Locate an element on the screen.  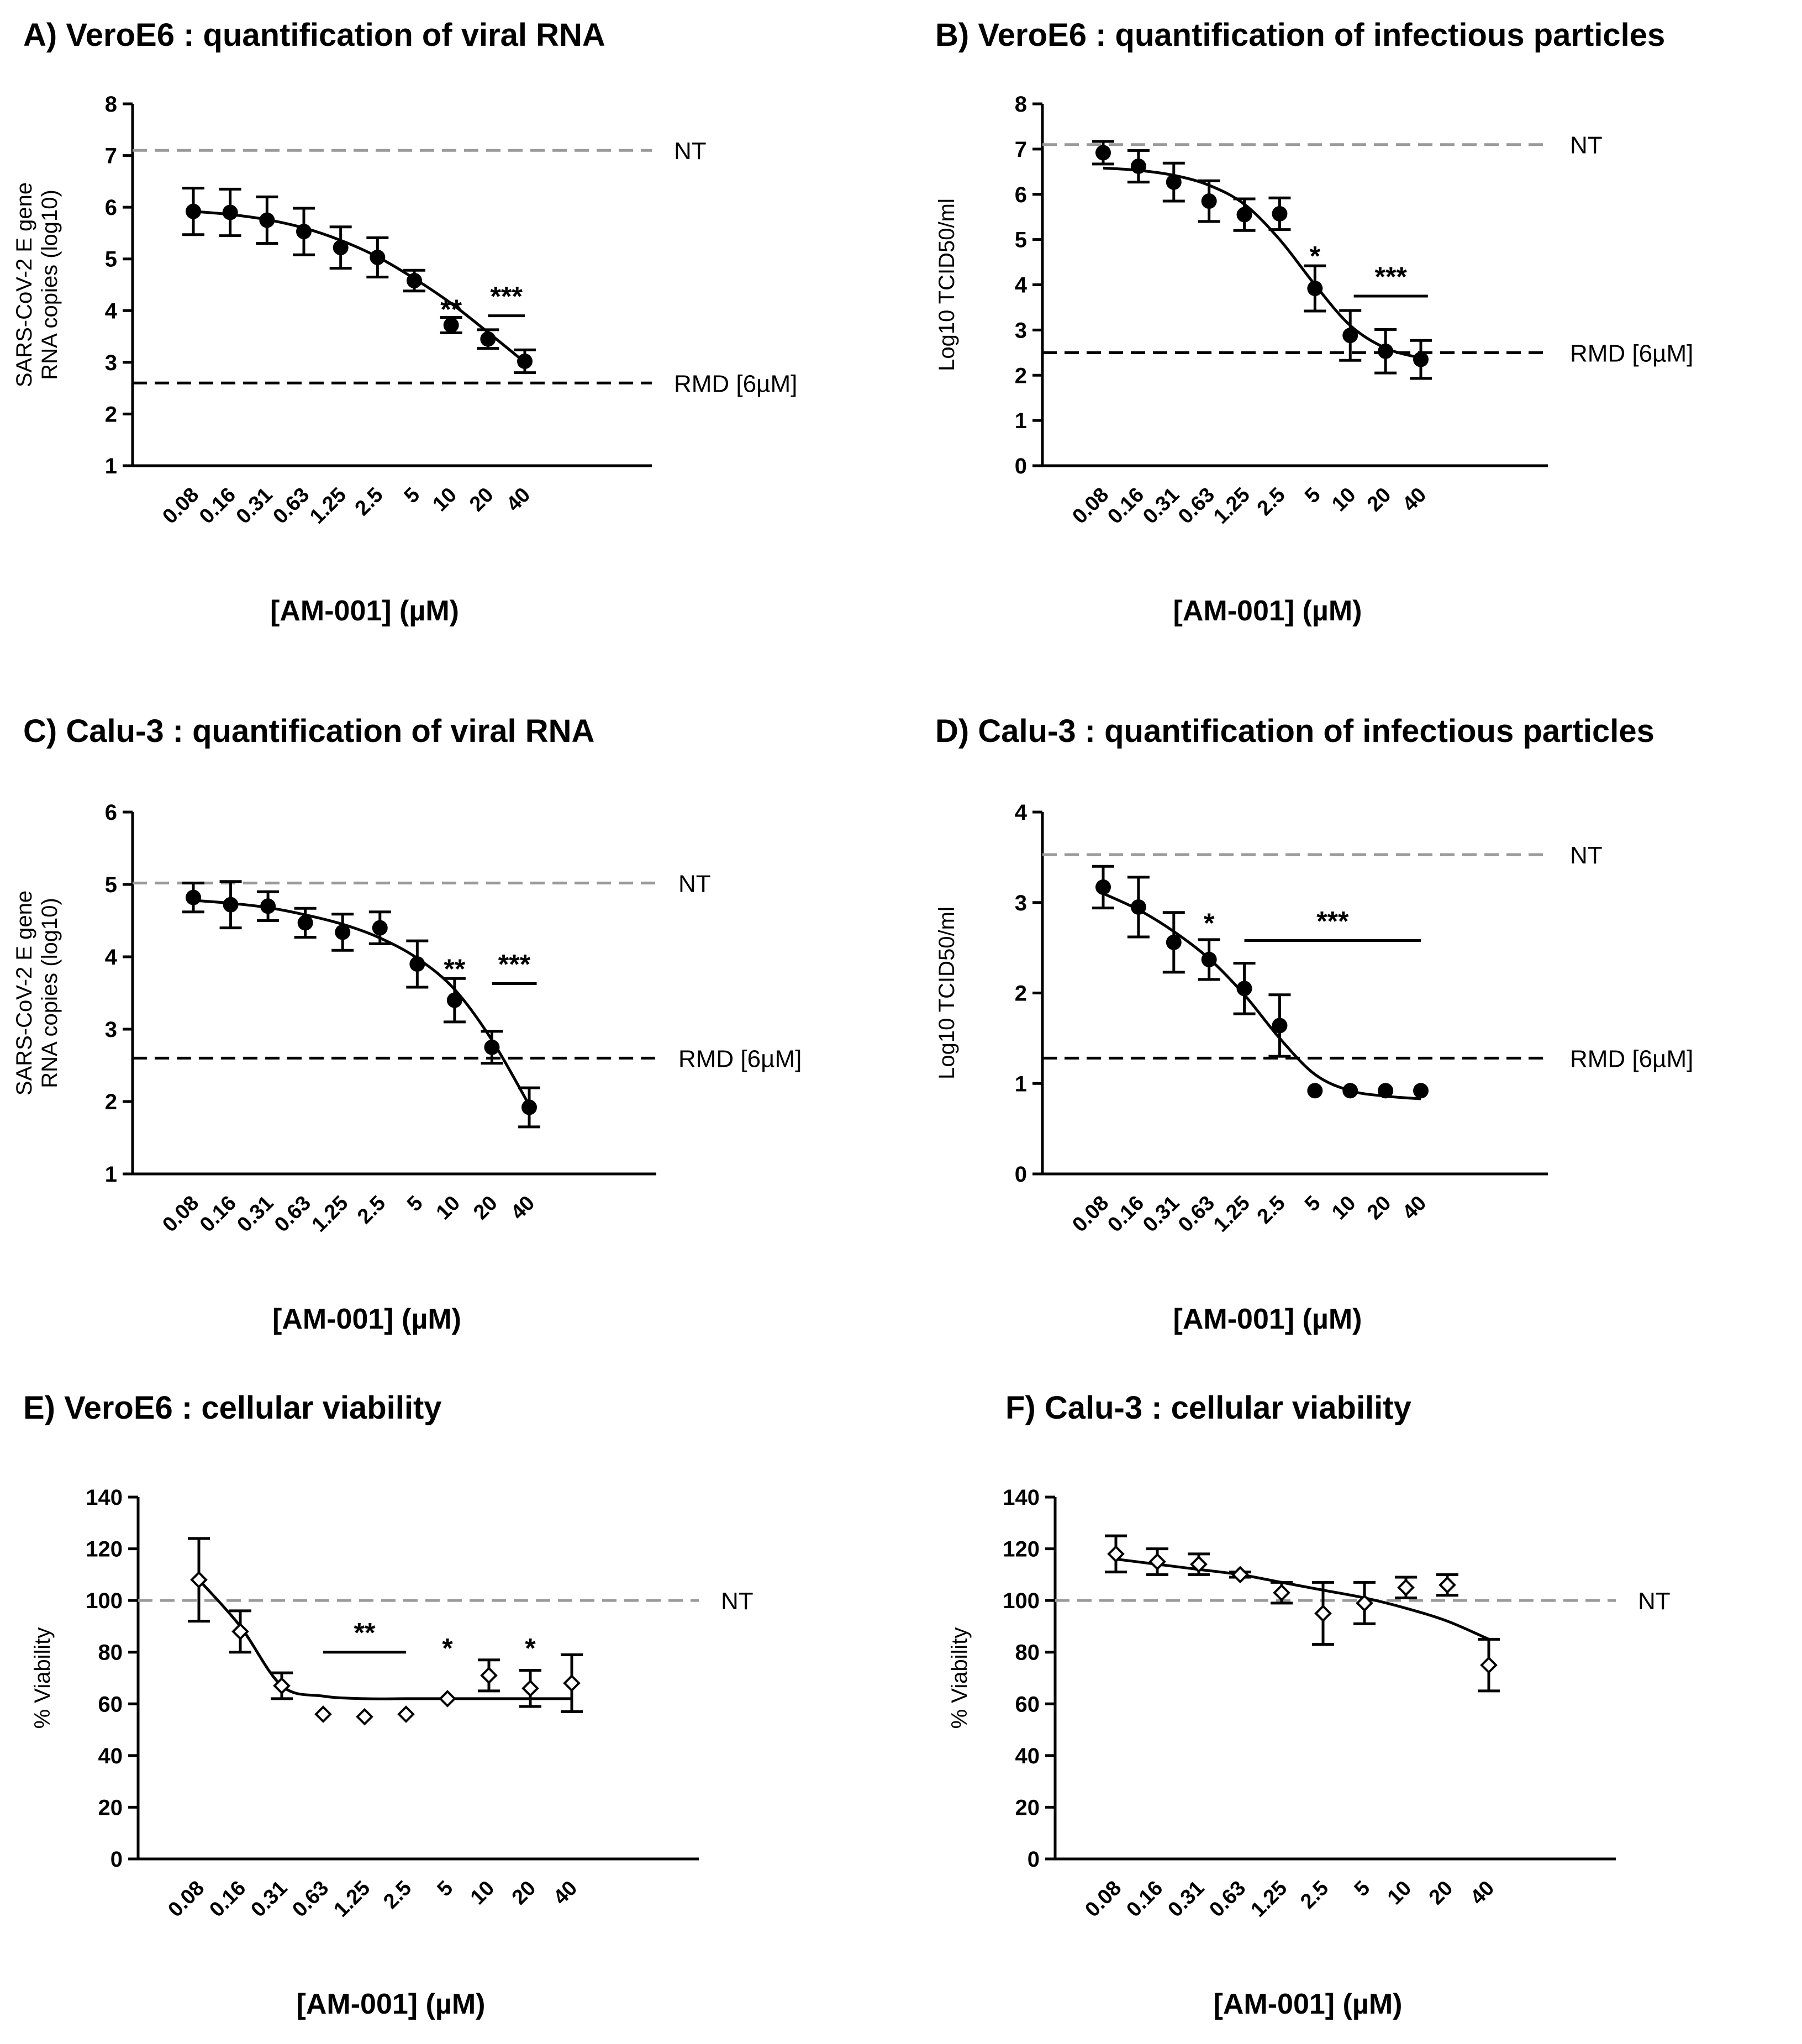
x-tick-label: 40 is located at coordinates (1483, 1893).